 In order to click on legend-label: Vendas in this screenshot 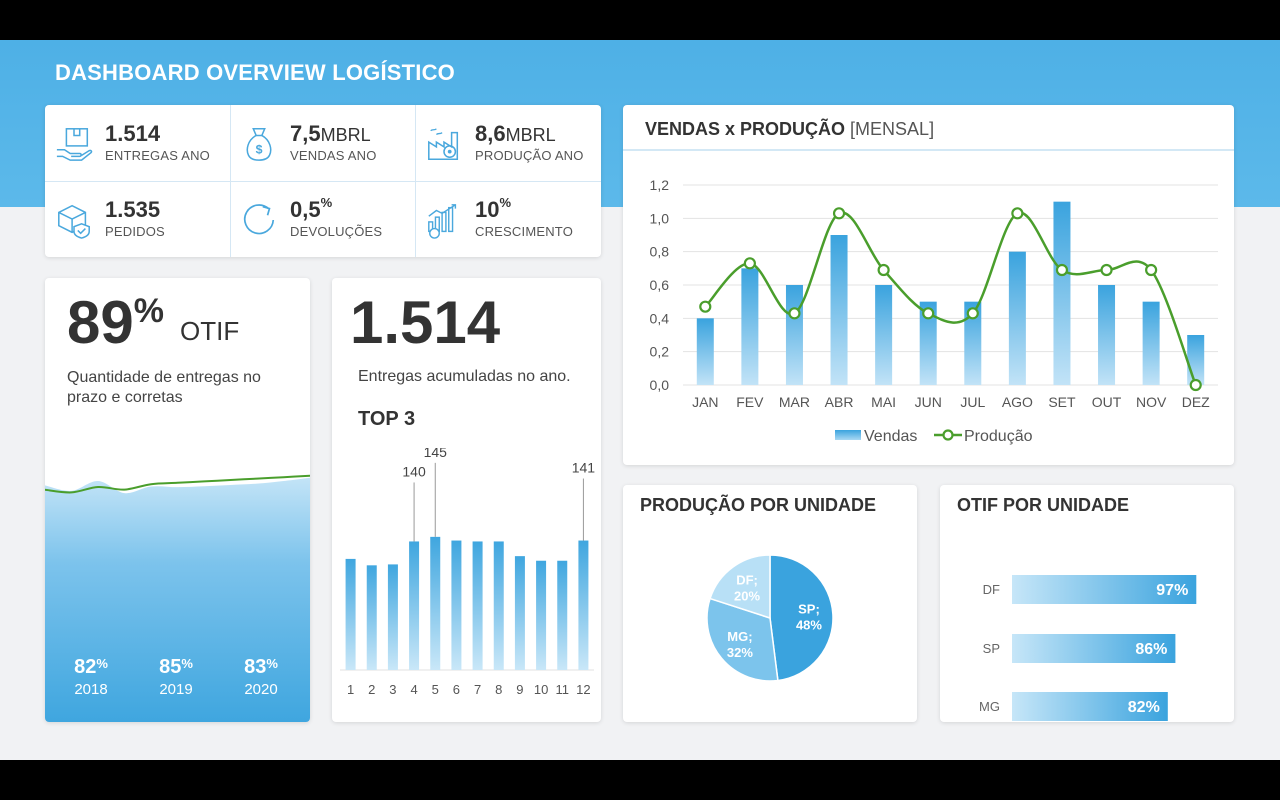, I will do `click(890, 436)`.